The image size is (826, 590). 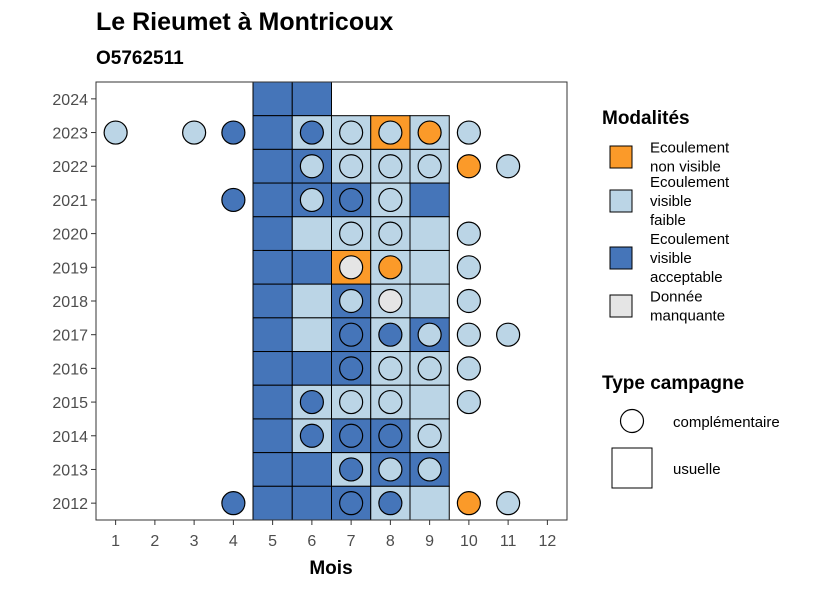 What do you see at coordinates (70, 201) in the screenshot?
I see `y-tick-label: 2021` at bounding box center [70, 201].